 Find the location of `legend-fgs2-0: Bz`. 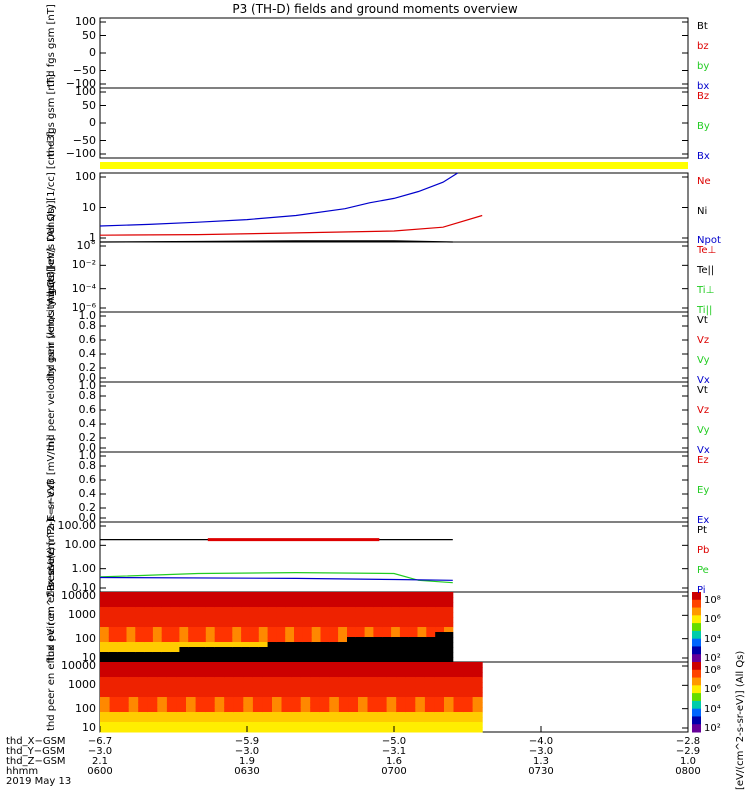

legend-fgs2-0: Bz is located at coordinates (703, 96).